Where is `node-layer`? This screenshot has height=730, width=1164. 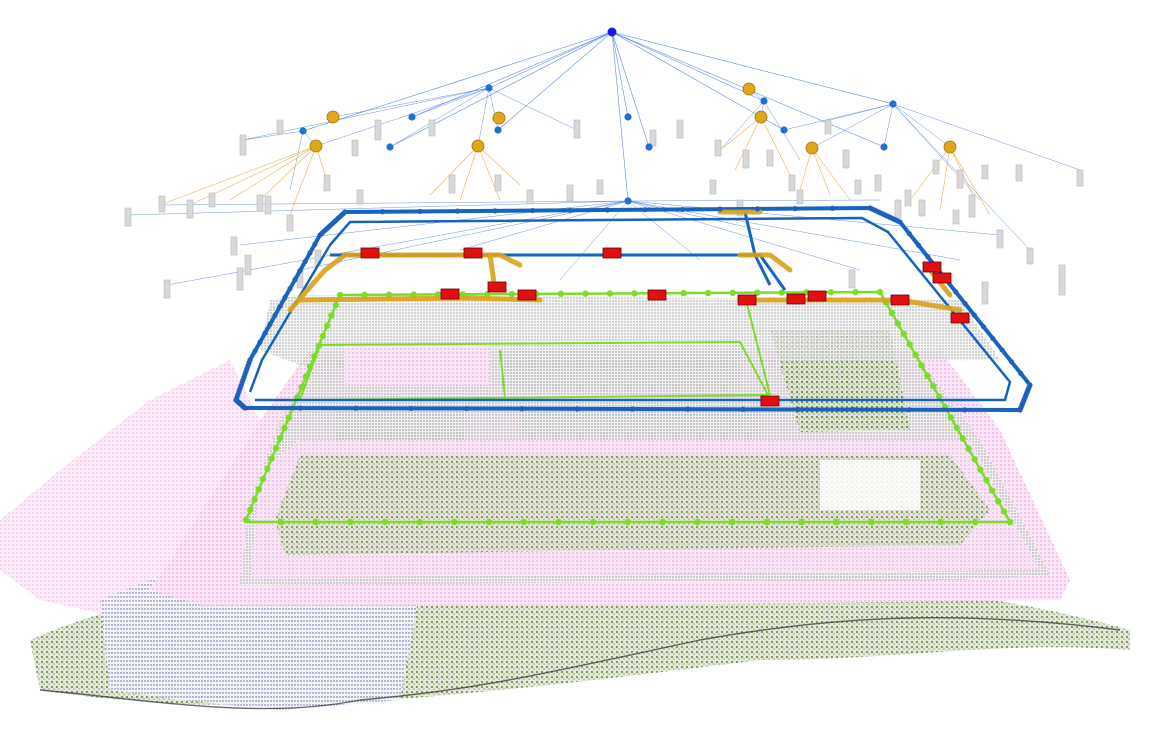 node-layer is located at coordinates (628, 116).